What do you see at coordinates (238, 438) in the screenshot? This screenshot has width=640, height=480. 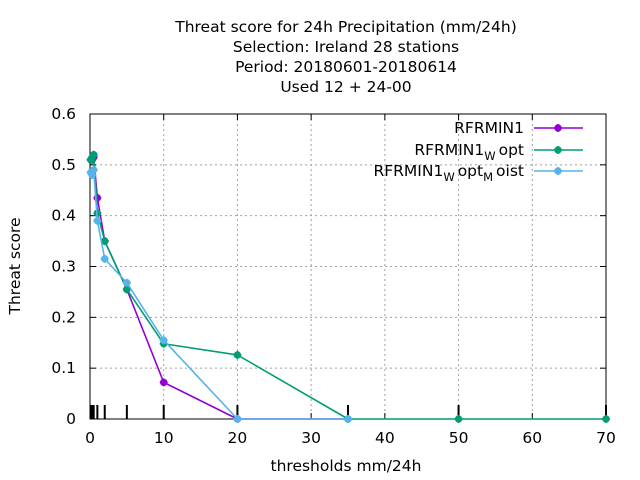 I see `x-tick-label: 20` at bounding box center [238, 438].